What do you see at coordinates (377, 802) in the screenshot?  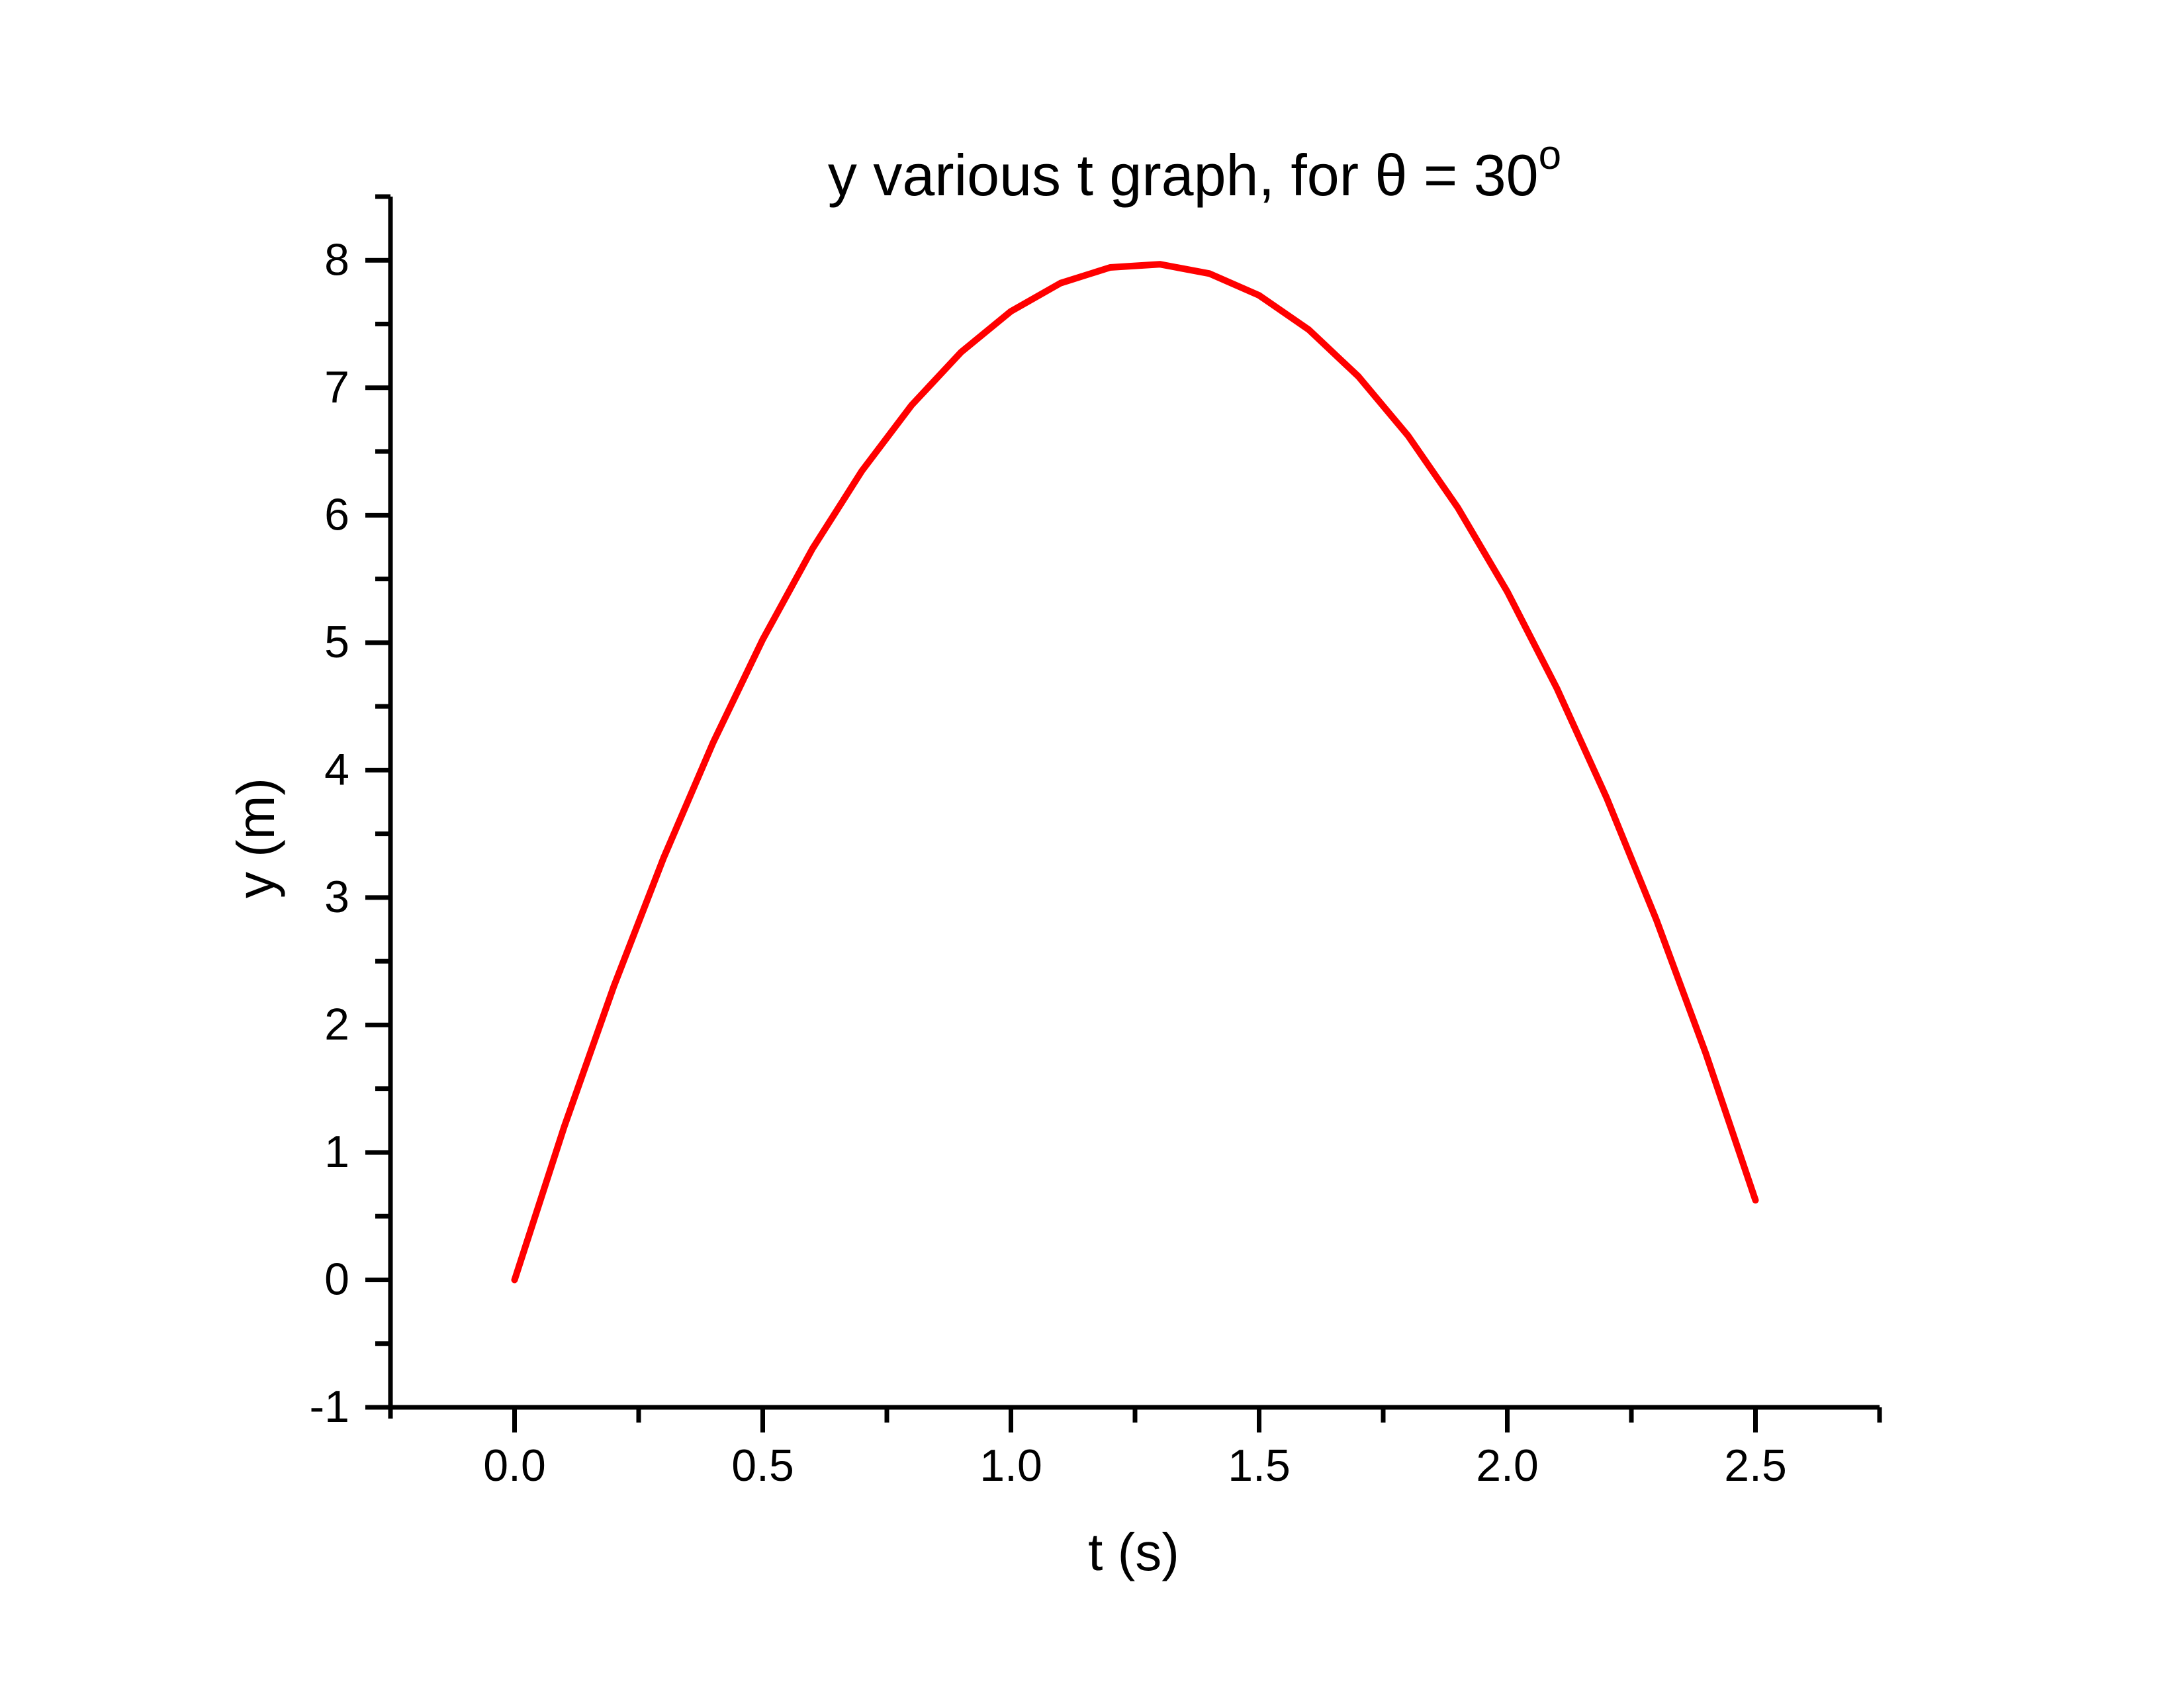 I see `y-axis-ticks` at bounding box center [377, 802].